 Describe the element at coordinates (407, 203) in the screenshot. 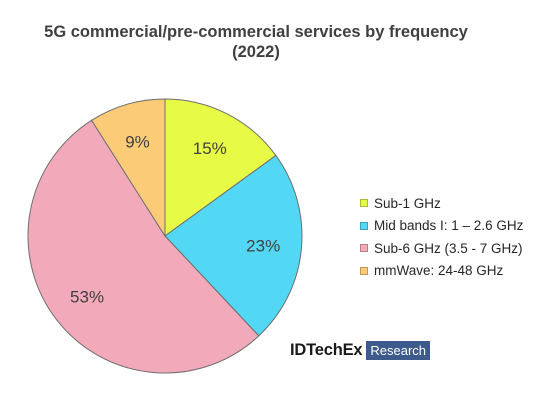

I see `legend-label-sub-1-ghz: Sub-1 GHz` at that location.